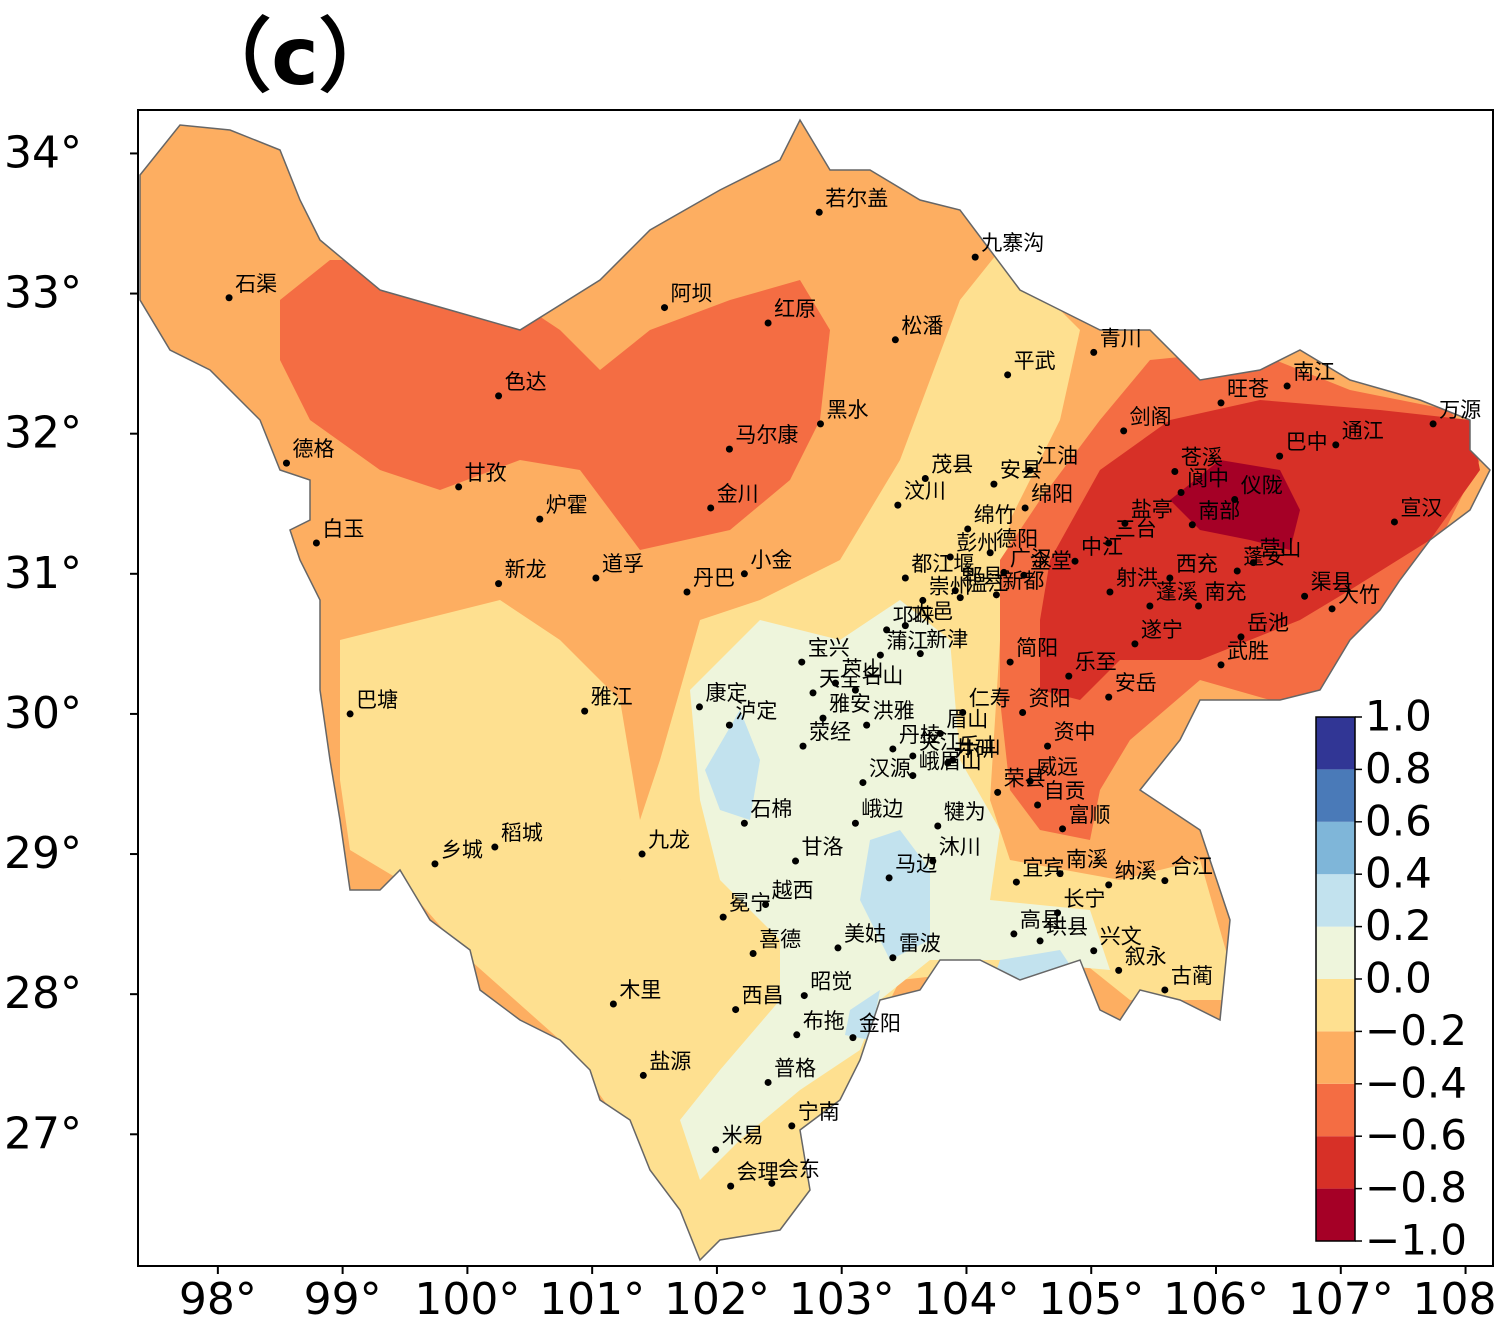 Image resolution: width=1500 pixels, height=1330 pixels. Describe the element at coordinates (1087, 860) in the screenshot. I see `station-label: 南溪` at that location.